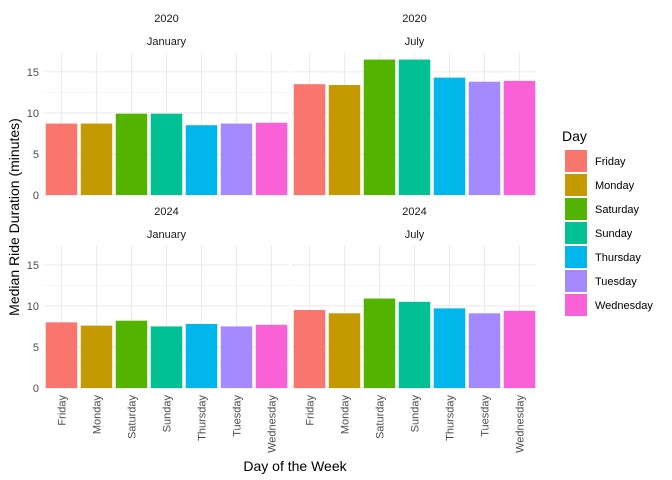 This screenshot has width=672, height=480. I want to click on x-axis-title: Day of the Week, so click(295, 466).